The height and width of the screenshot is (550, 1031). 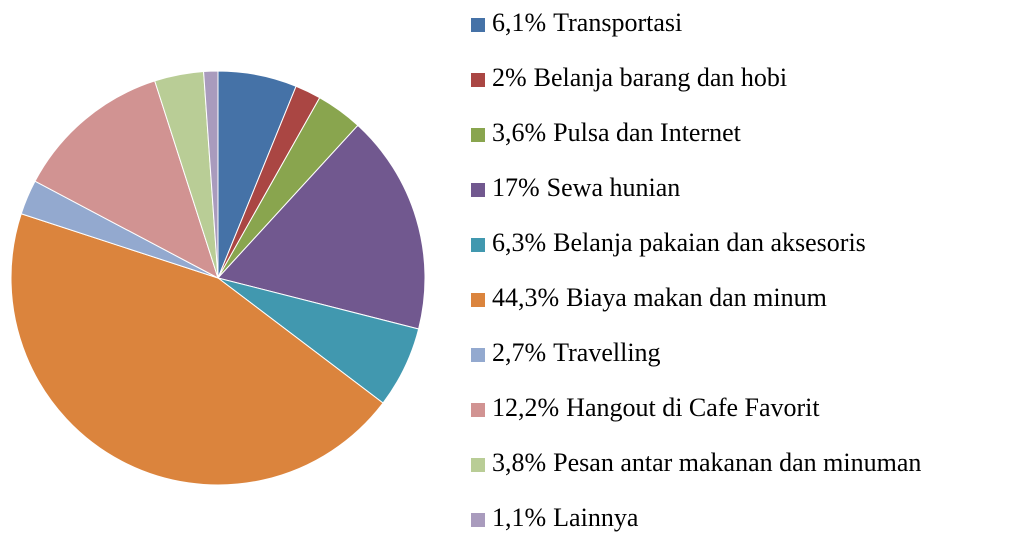 I want to click on legend-label: 1,1% Lainnya, so click(x=565, y=517).